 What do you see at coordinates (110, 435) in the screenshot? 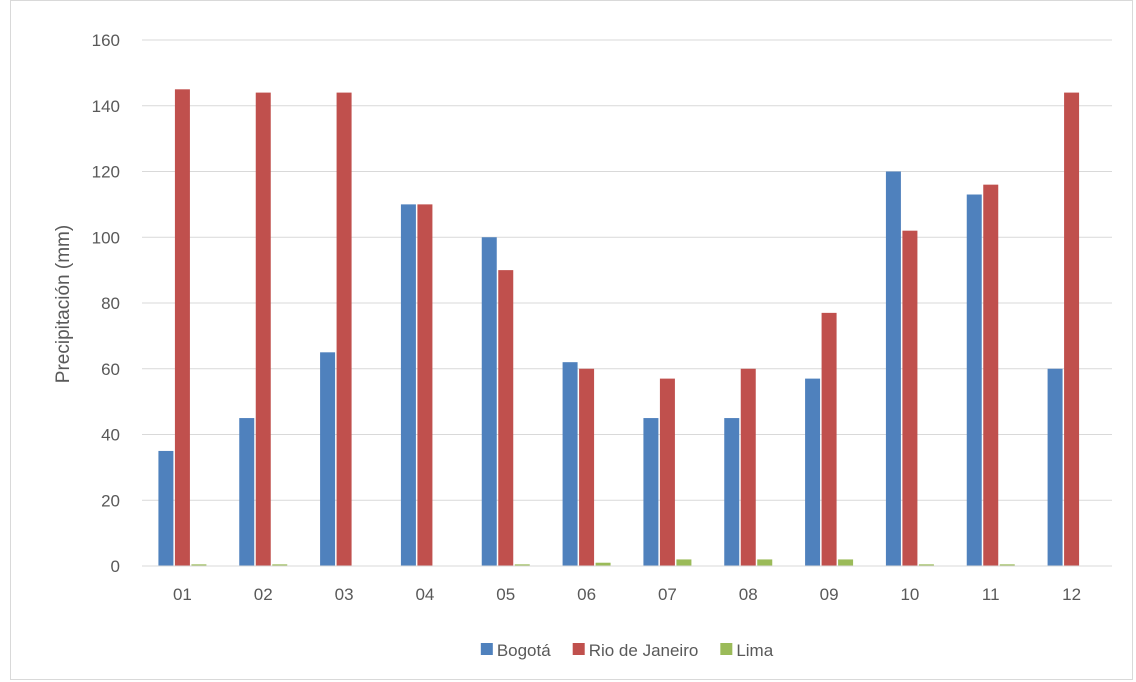
I see `y-tick-label: 40` at bounding box center [110, 435].